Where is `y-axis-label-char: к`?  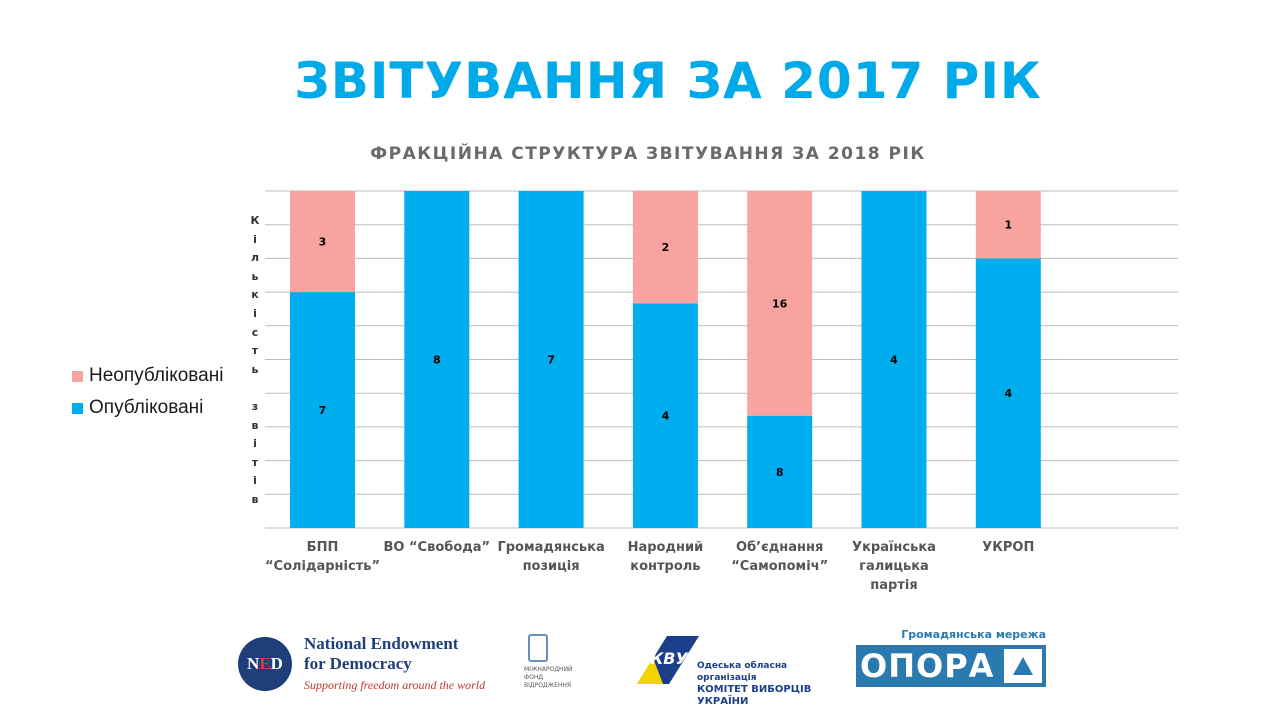 y-axis-label-char: к is located at coordinates (255, 295).